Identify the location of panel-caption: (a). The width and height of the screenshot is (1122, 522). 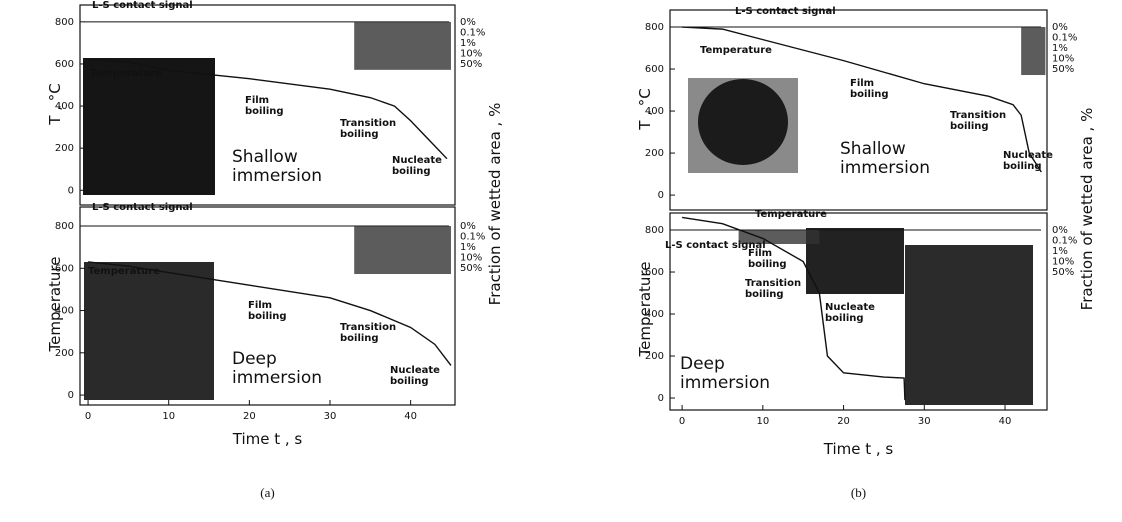
(267, 492).